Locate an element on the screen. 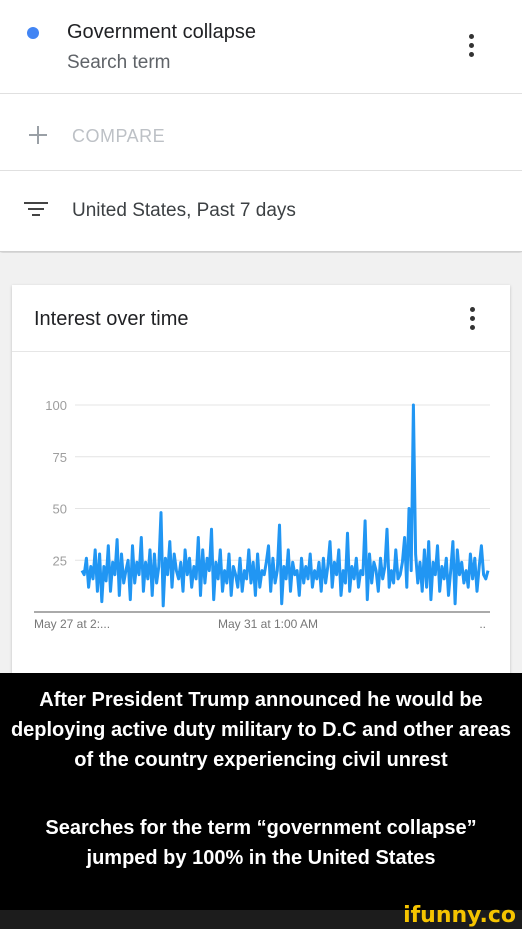  compare-button: COMPARE is located at coordinates (119, 136).